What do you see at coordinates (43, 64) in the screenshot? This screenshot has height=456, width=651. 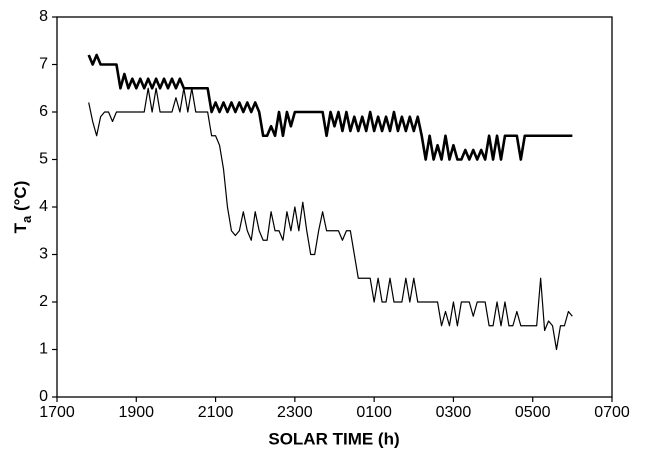 I see `y-tick-label: 7` at bounding box center [43, 64].